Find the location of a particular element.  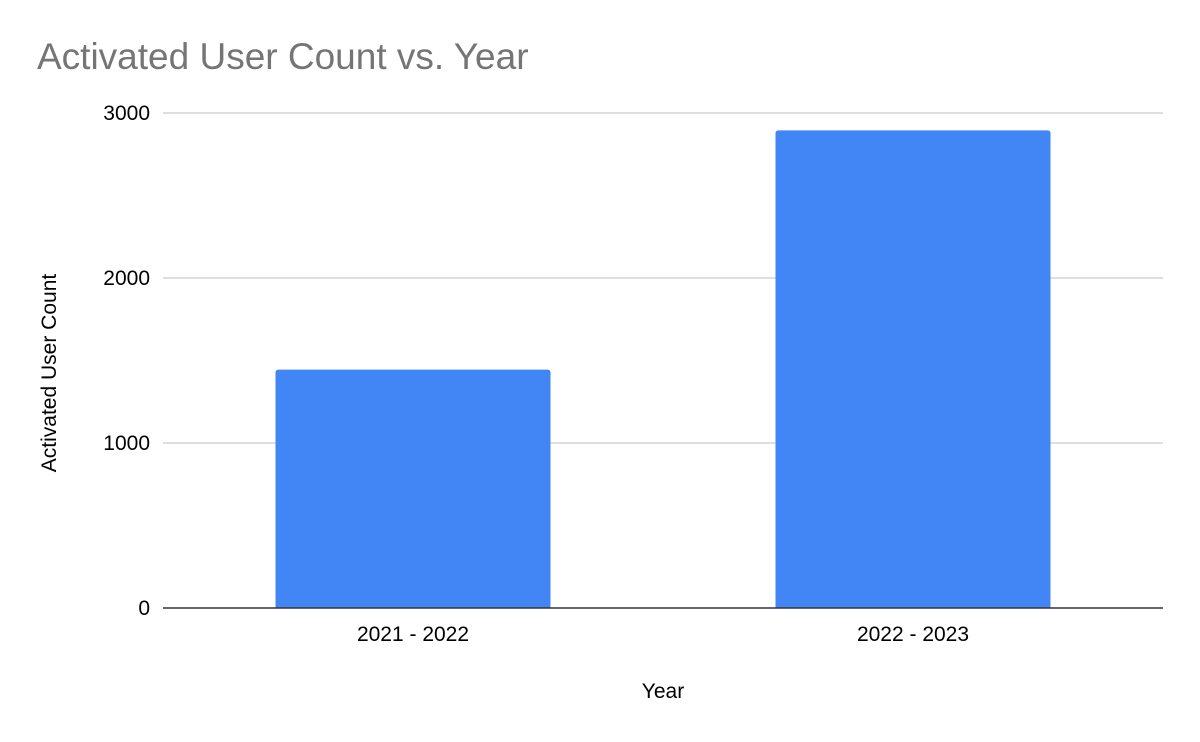

y-tick-label: 2000 is located at coordinates (126, 278).